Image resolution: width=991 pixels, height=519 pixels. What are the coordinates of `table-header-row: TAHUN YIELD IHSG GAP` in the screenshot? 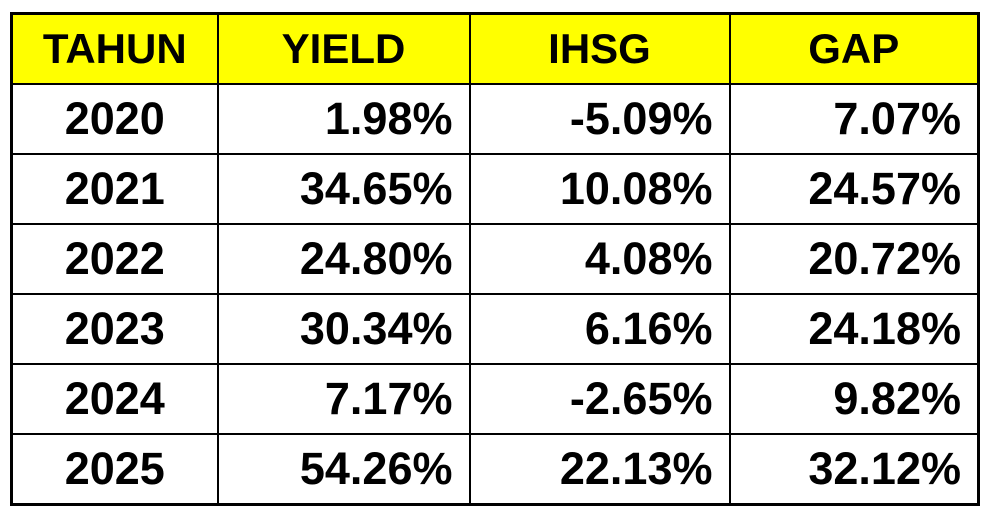 It's located at (495, 48).